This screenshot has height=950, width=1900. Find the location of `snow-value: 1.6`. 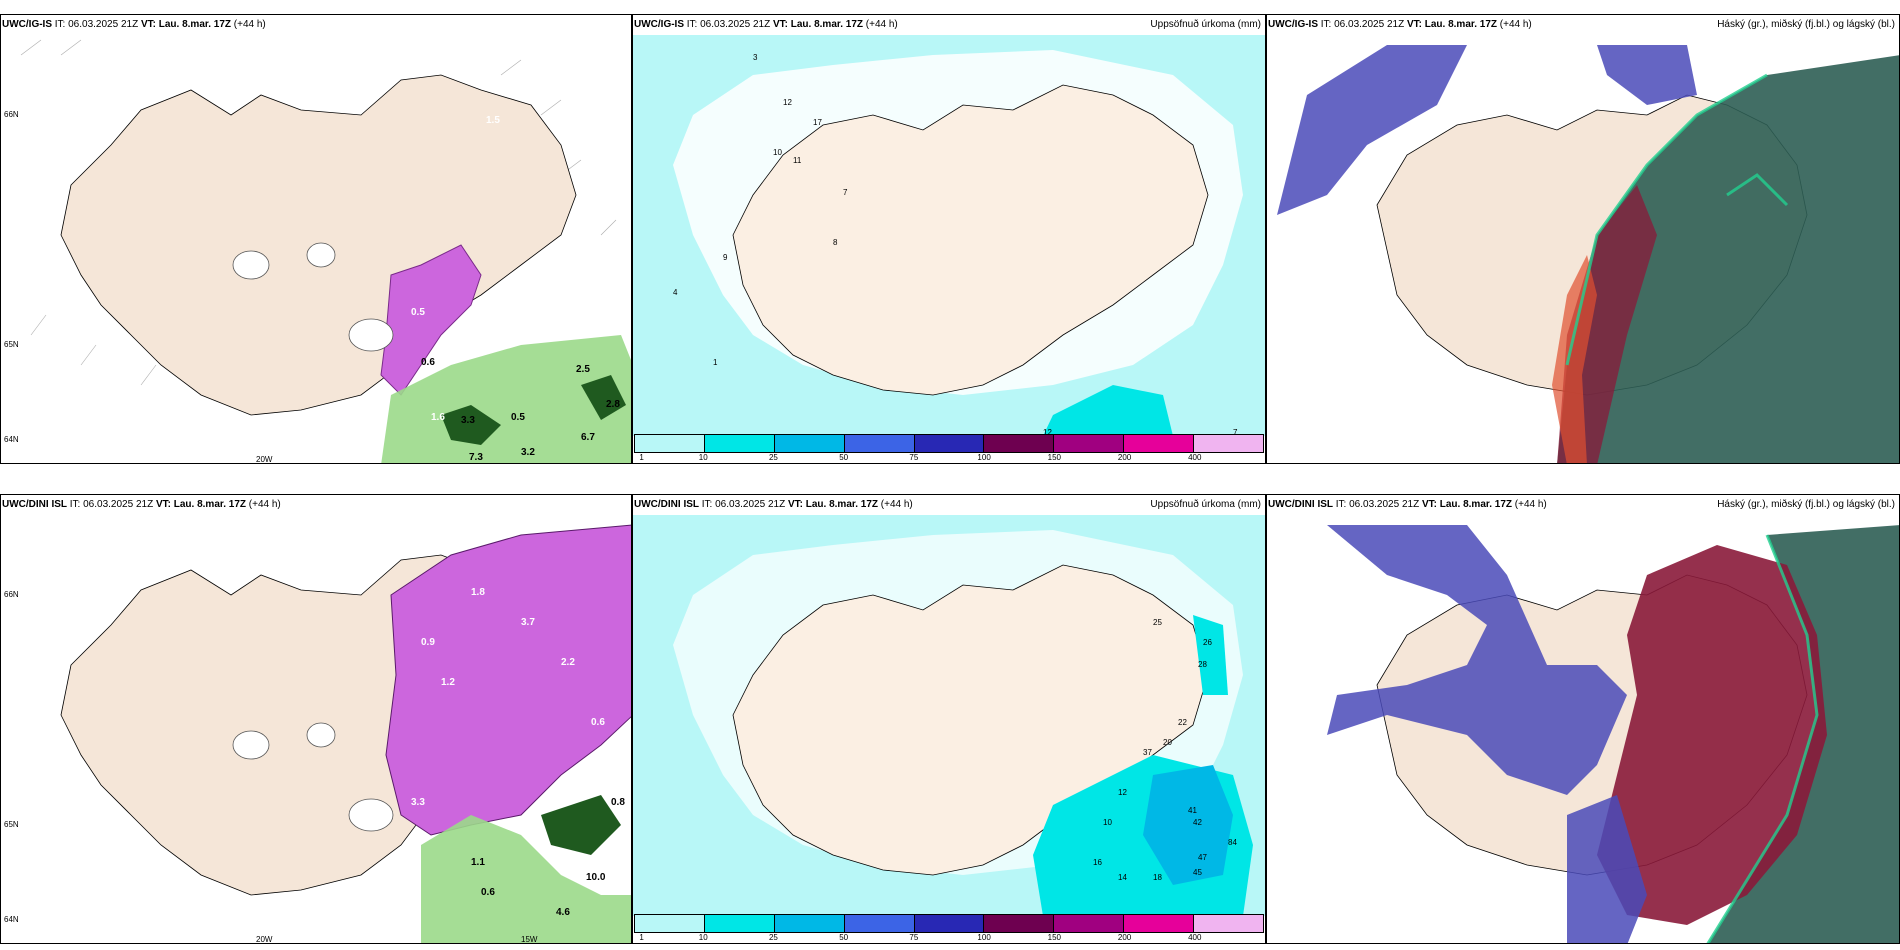

snow-value: 1.6 is located at coordinates (438, 417).